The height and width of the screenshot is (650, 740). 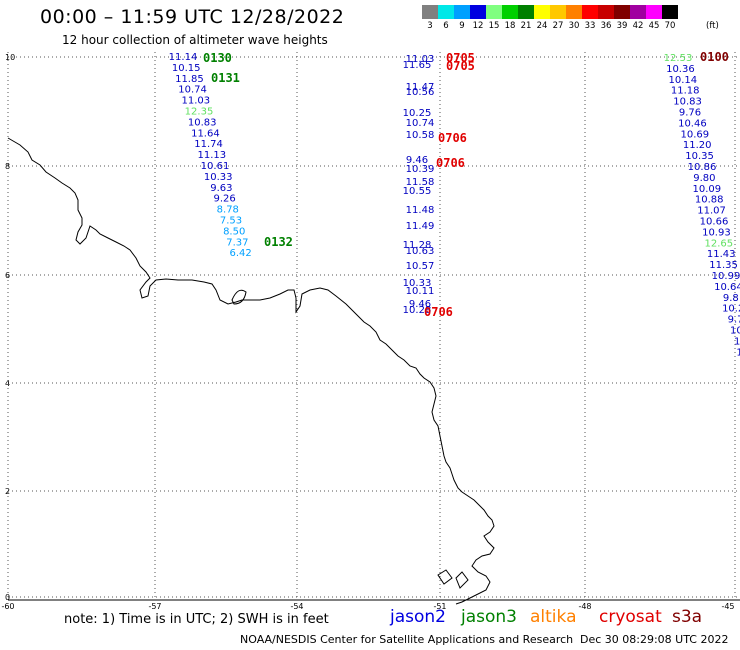 What do you see at coordinates (727, 287) in the screenshot?
I see `wave-height-value: 10.64` at bounding box center [727, 287].